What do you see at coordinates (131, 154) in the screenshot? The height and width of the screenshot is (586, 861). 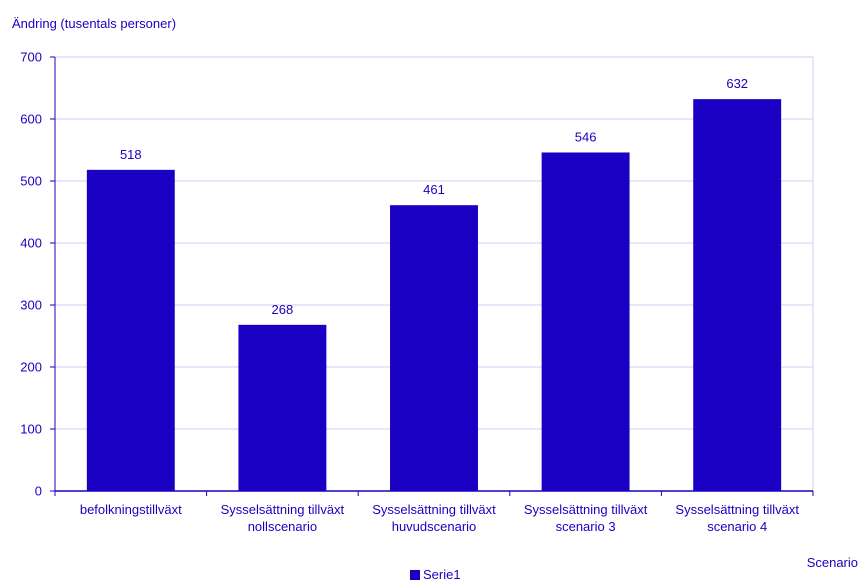 I see `data-label: 518` at bounding box center [131, 154].